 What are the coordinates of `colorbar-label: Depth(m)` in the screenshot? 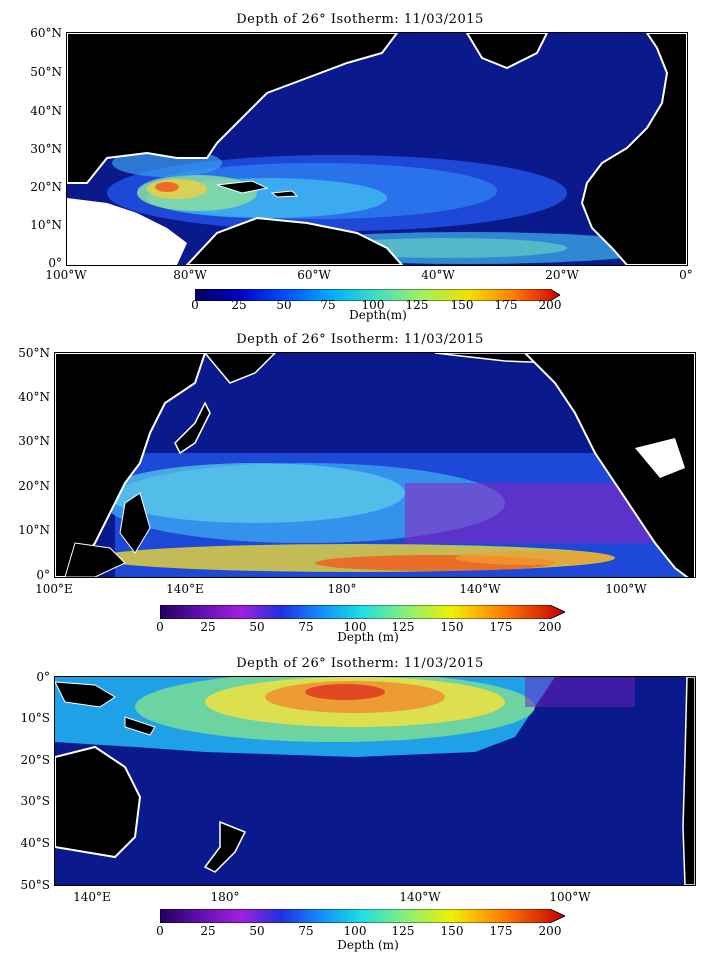 It's located at (378, 315).